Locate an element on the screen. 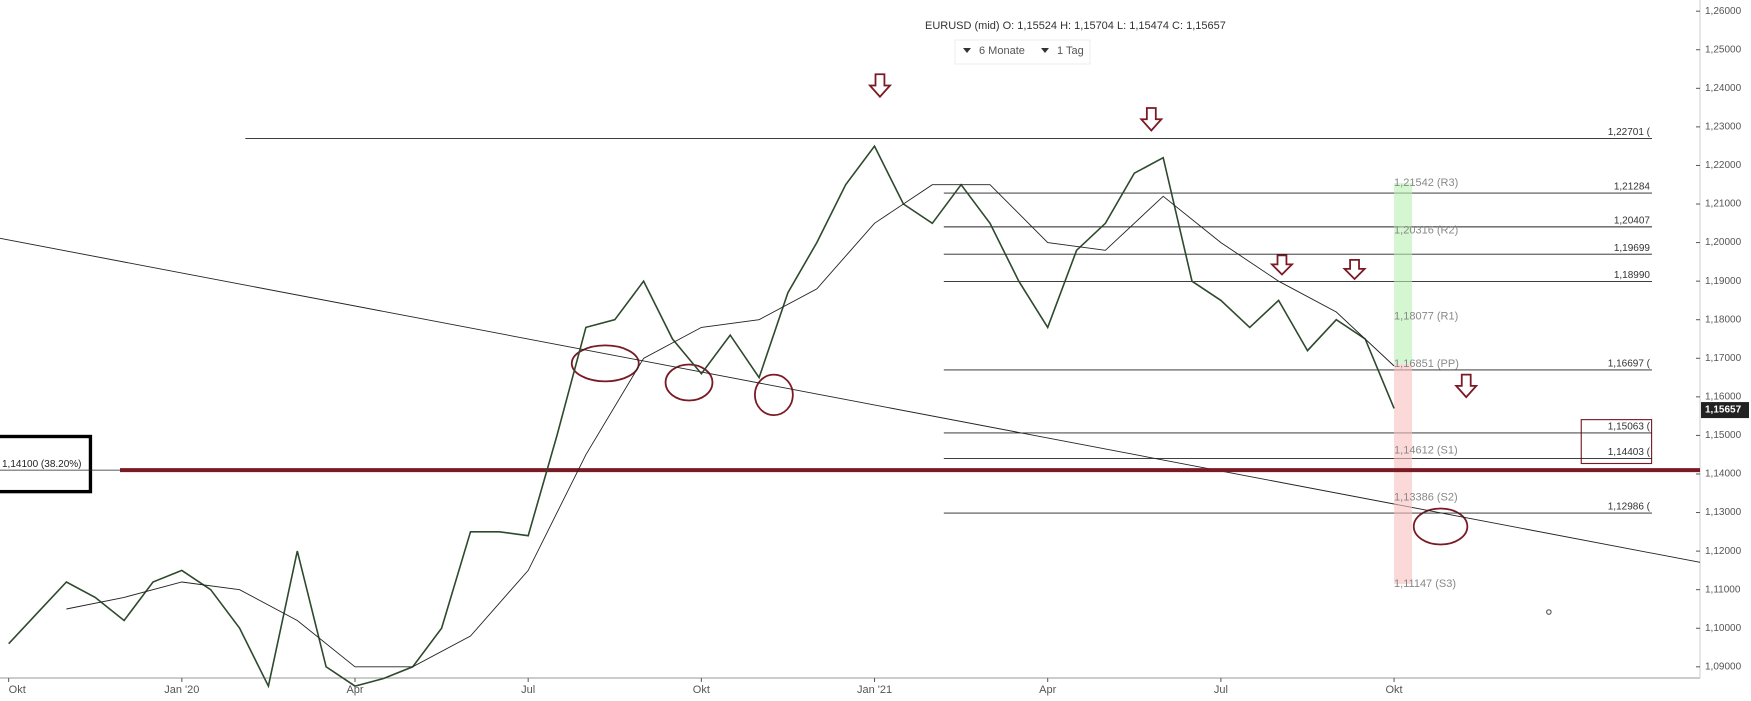 This screenshot has height=701, width=1751. y-tick-label: 1,18000 is located at coordinates (1723, 319).